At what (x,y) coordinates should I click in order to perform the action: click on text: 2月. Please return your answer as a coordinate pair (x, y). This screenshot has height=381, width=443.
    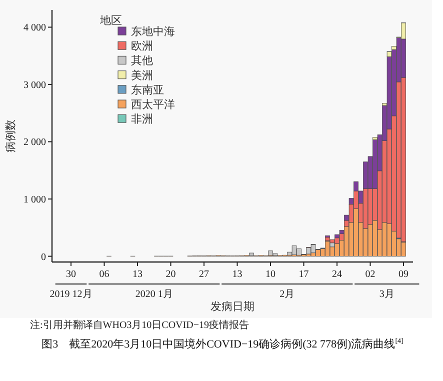
    Looking at the image, I should click on (287, 294).